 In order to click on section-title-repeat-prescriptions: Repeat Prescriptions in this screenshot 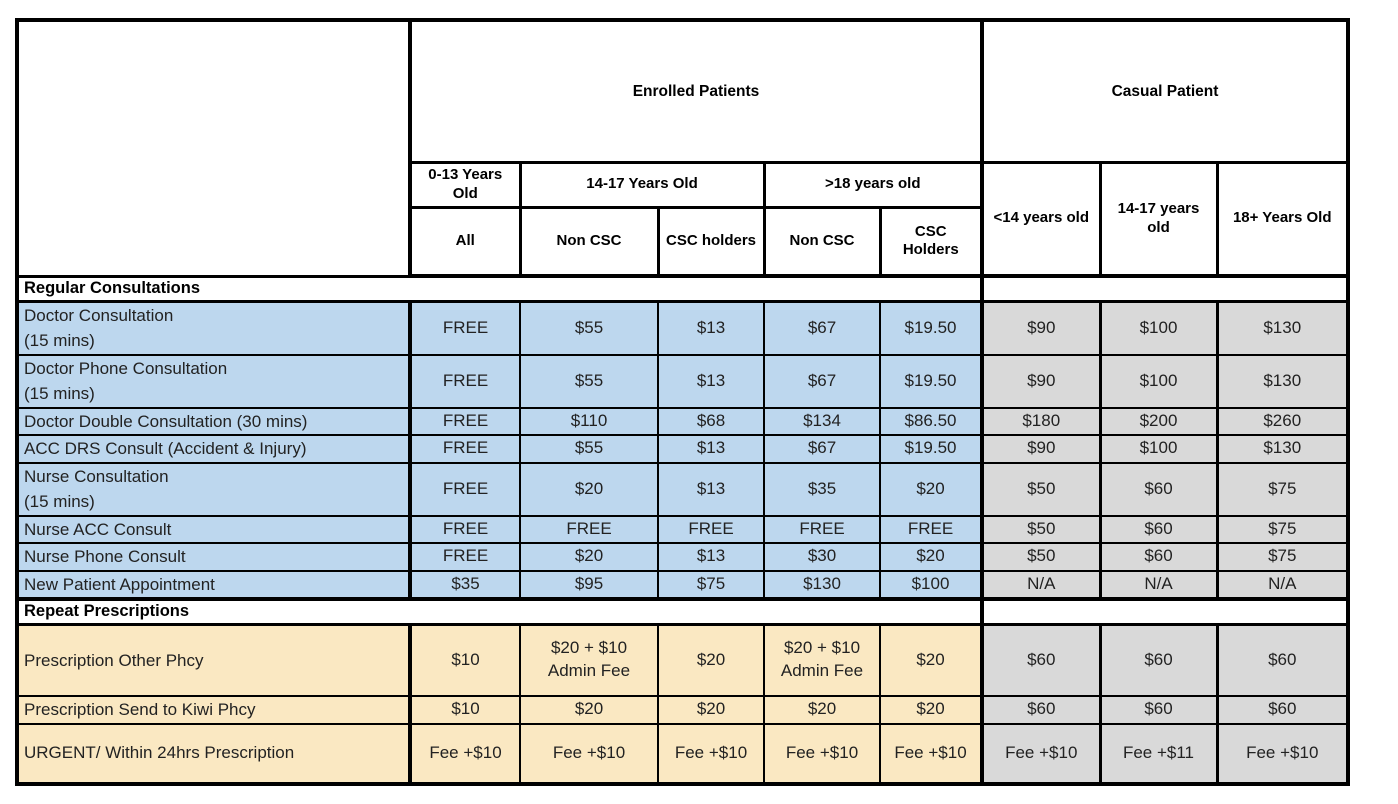, I will do `click(499, 611)`.